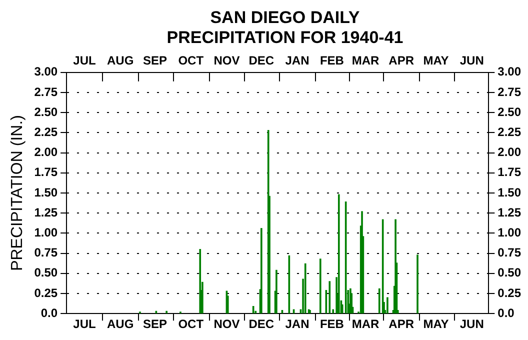 The height and width of the screenshot is (340, 528). What do you see at coordinates (46, 132) in the screenshot?
I see `y-tick-label: 2.25` at bounding box center [46, 132].